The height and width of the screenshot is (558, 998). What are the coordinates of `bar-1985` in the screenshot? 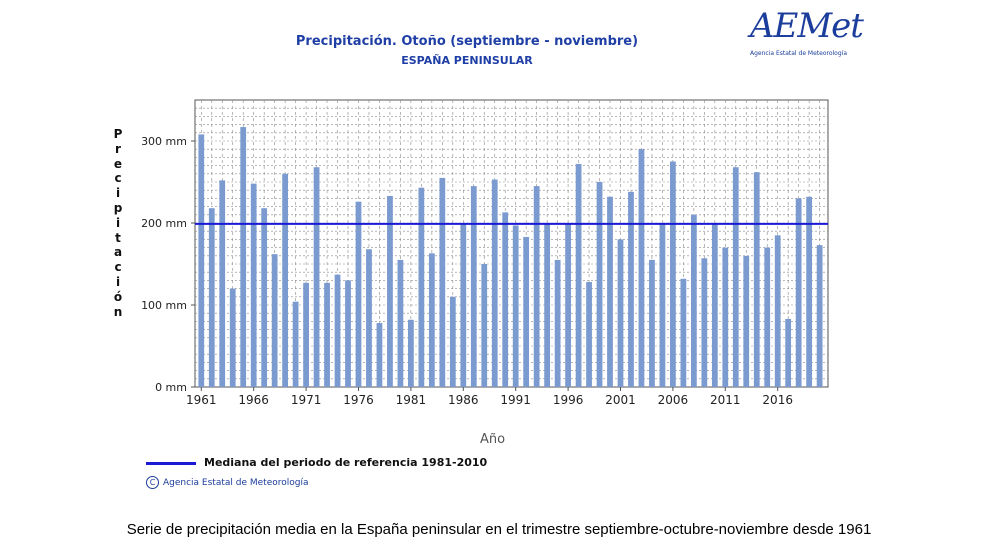 It's located at (452, 341).